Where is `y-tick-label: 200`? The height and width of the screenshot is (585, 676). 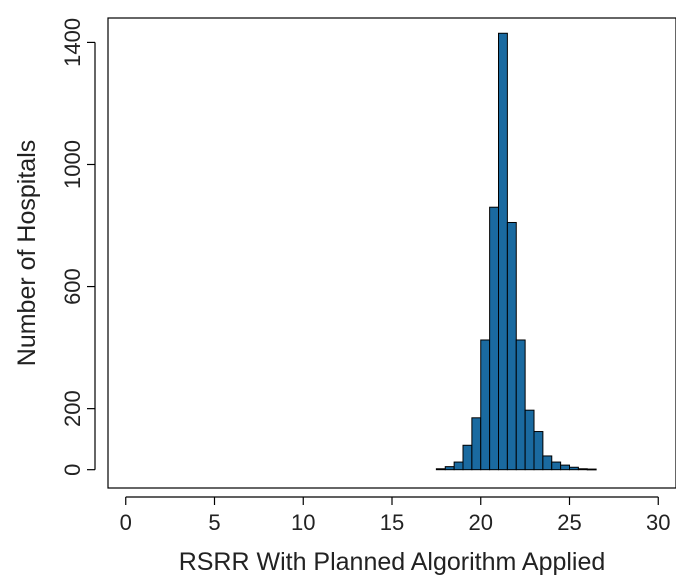
y-tick-label: 200 is located at coordinates (72, 408).